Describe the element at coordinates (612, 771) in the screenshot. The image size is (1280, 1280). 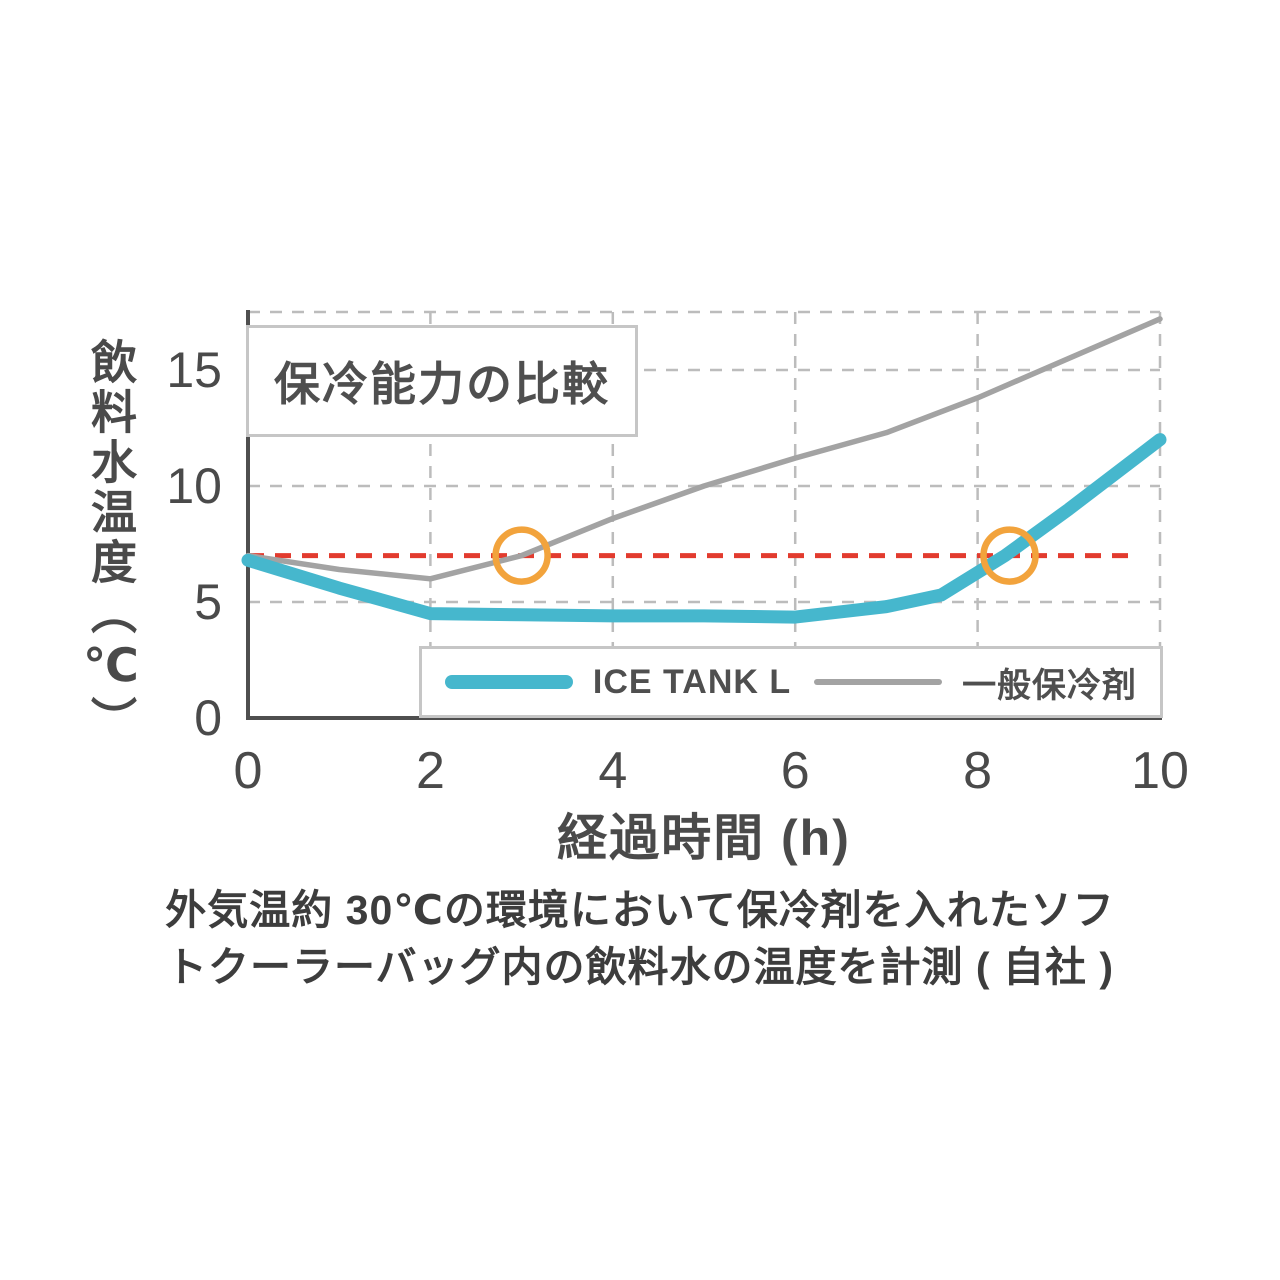
I see `x-tick-label: 4` at that location.